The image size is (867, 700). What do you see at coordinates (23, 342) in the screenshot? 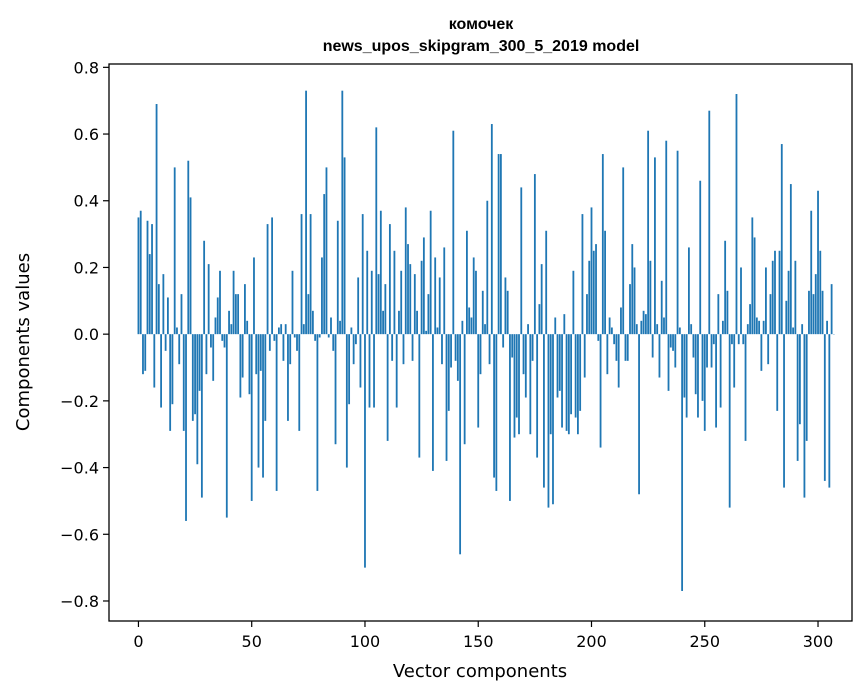
I see `y-axis-label: Components values` at bounding box center [23, 342].